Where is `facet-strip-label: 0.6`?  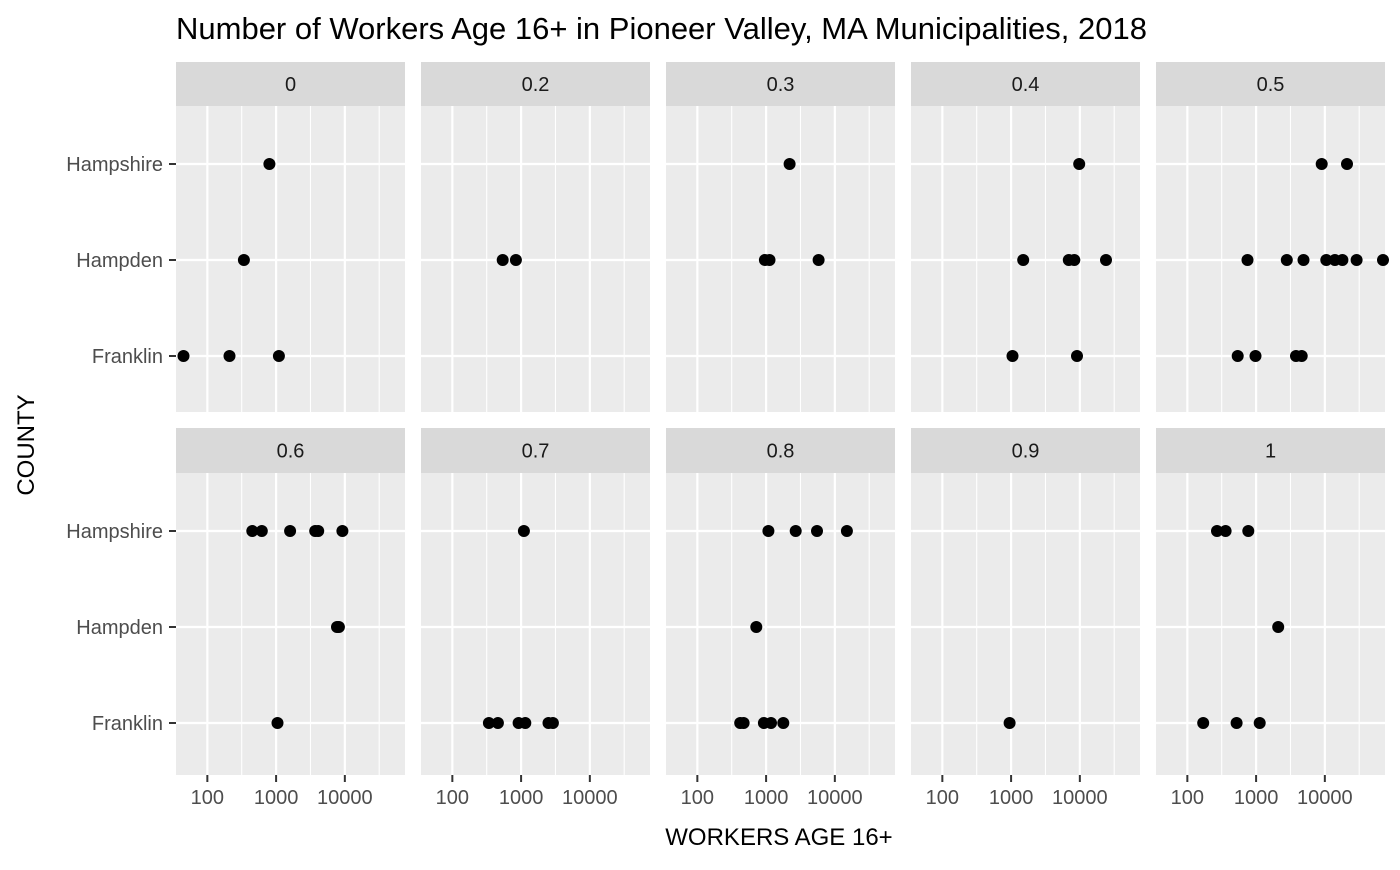
facet-strip-label: 0.6 is located at coordinates (291, 452).